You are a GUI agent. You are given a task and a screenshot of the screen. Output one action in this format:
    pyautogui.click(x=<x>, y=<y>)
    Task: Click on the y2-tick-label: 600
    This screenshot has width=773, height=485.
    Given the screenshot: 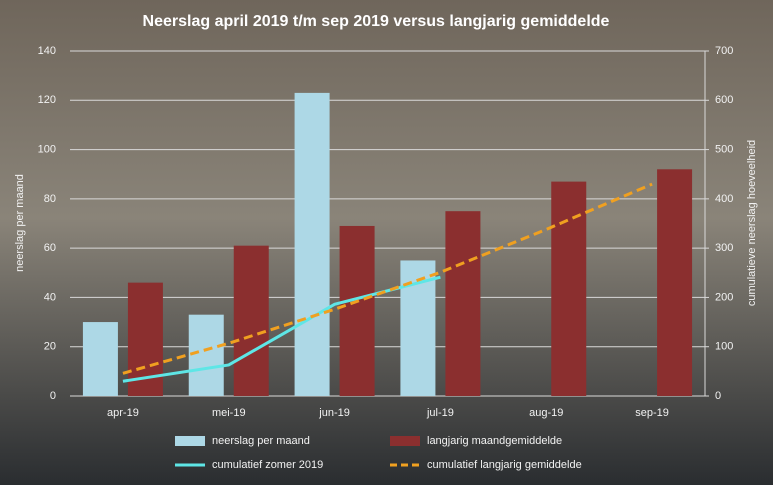 What is the action you would take?
    pyautogui.click(x=724, y=100)
    